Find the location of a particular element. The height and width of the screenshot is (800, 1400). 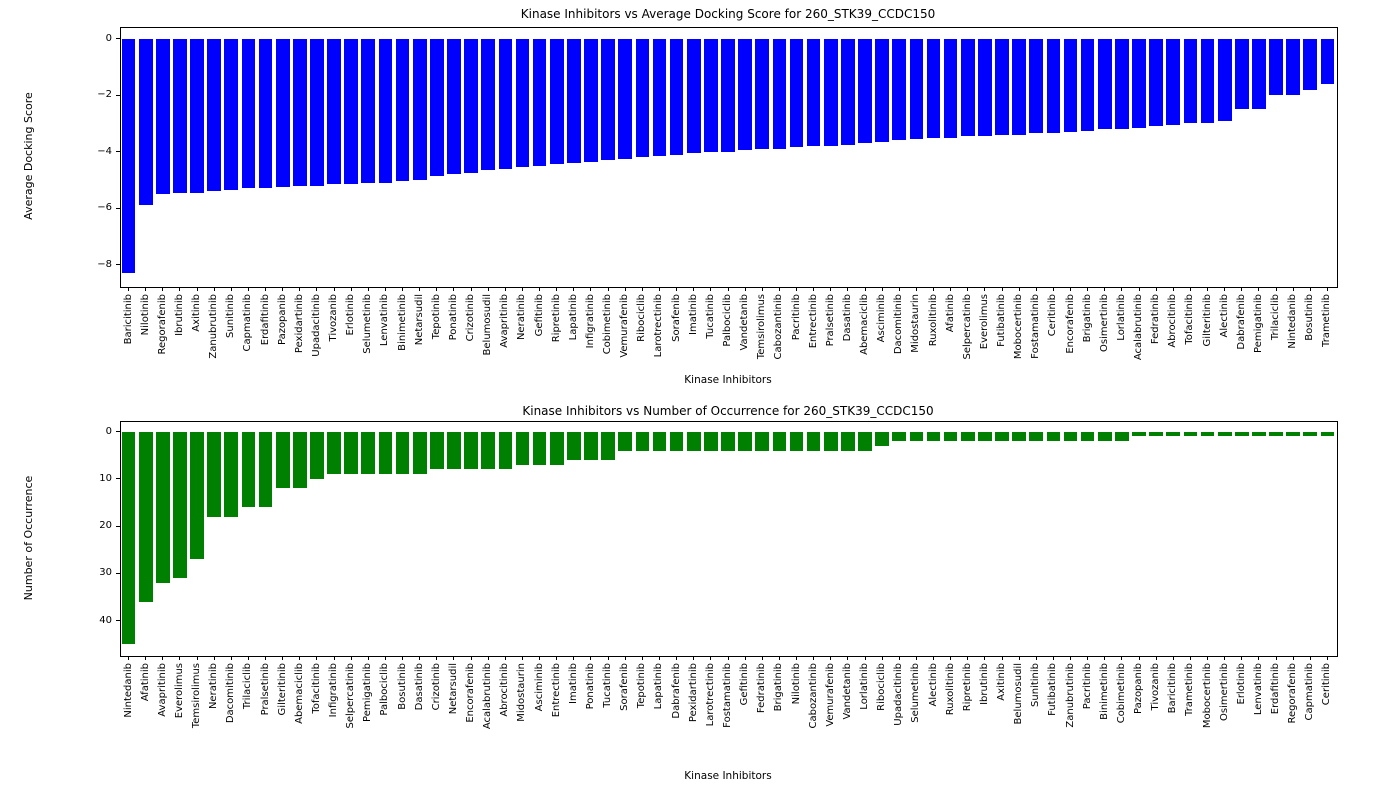

x-tick-label: Pazopanib is located at coordinates (282, 320).